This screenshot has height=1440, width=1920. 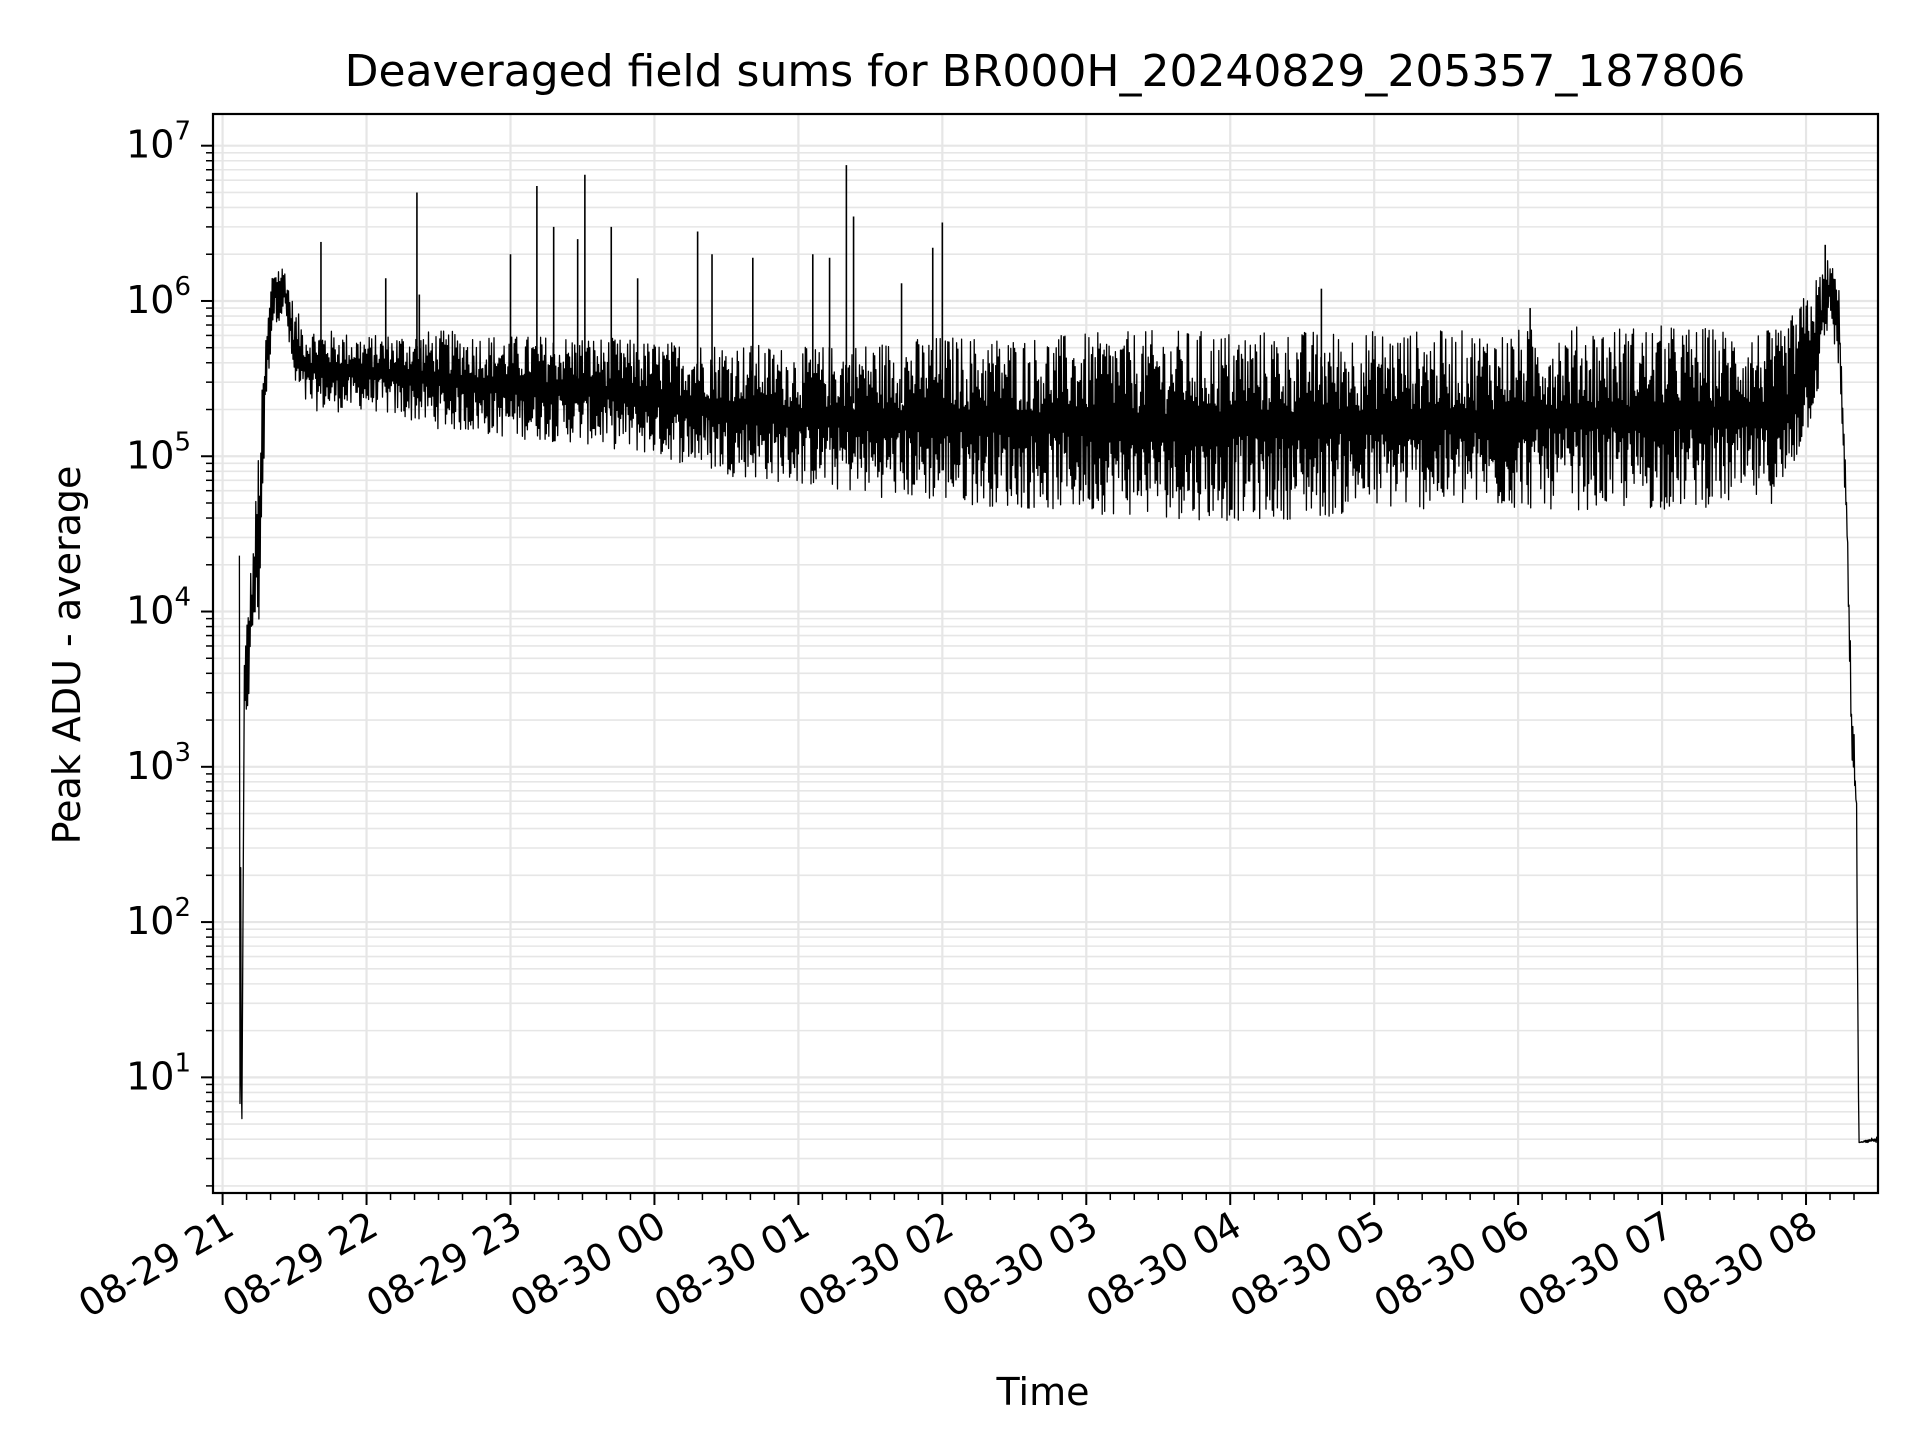 What do you see at coordinates (158, 297) in the screenshot?
I see `y-tick-label: 10⁶` at bounding box center [158, 297].